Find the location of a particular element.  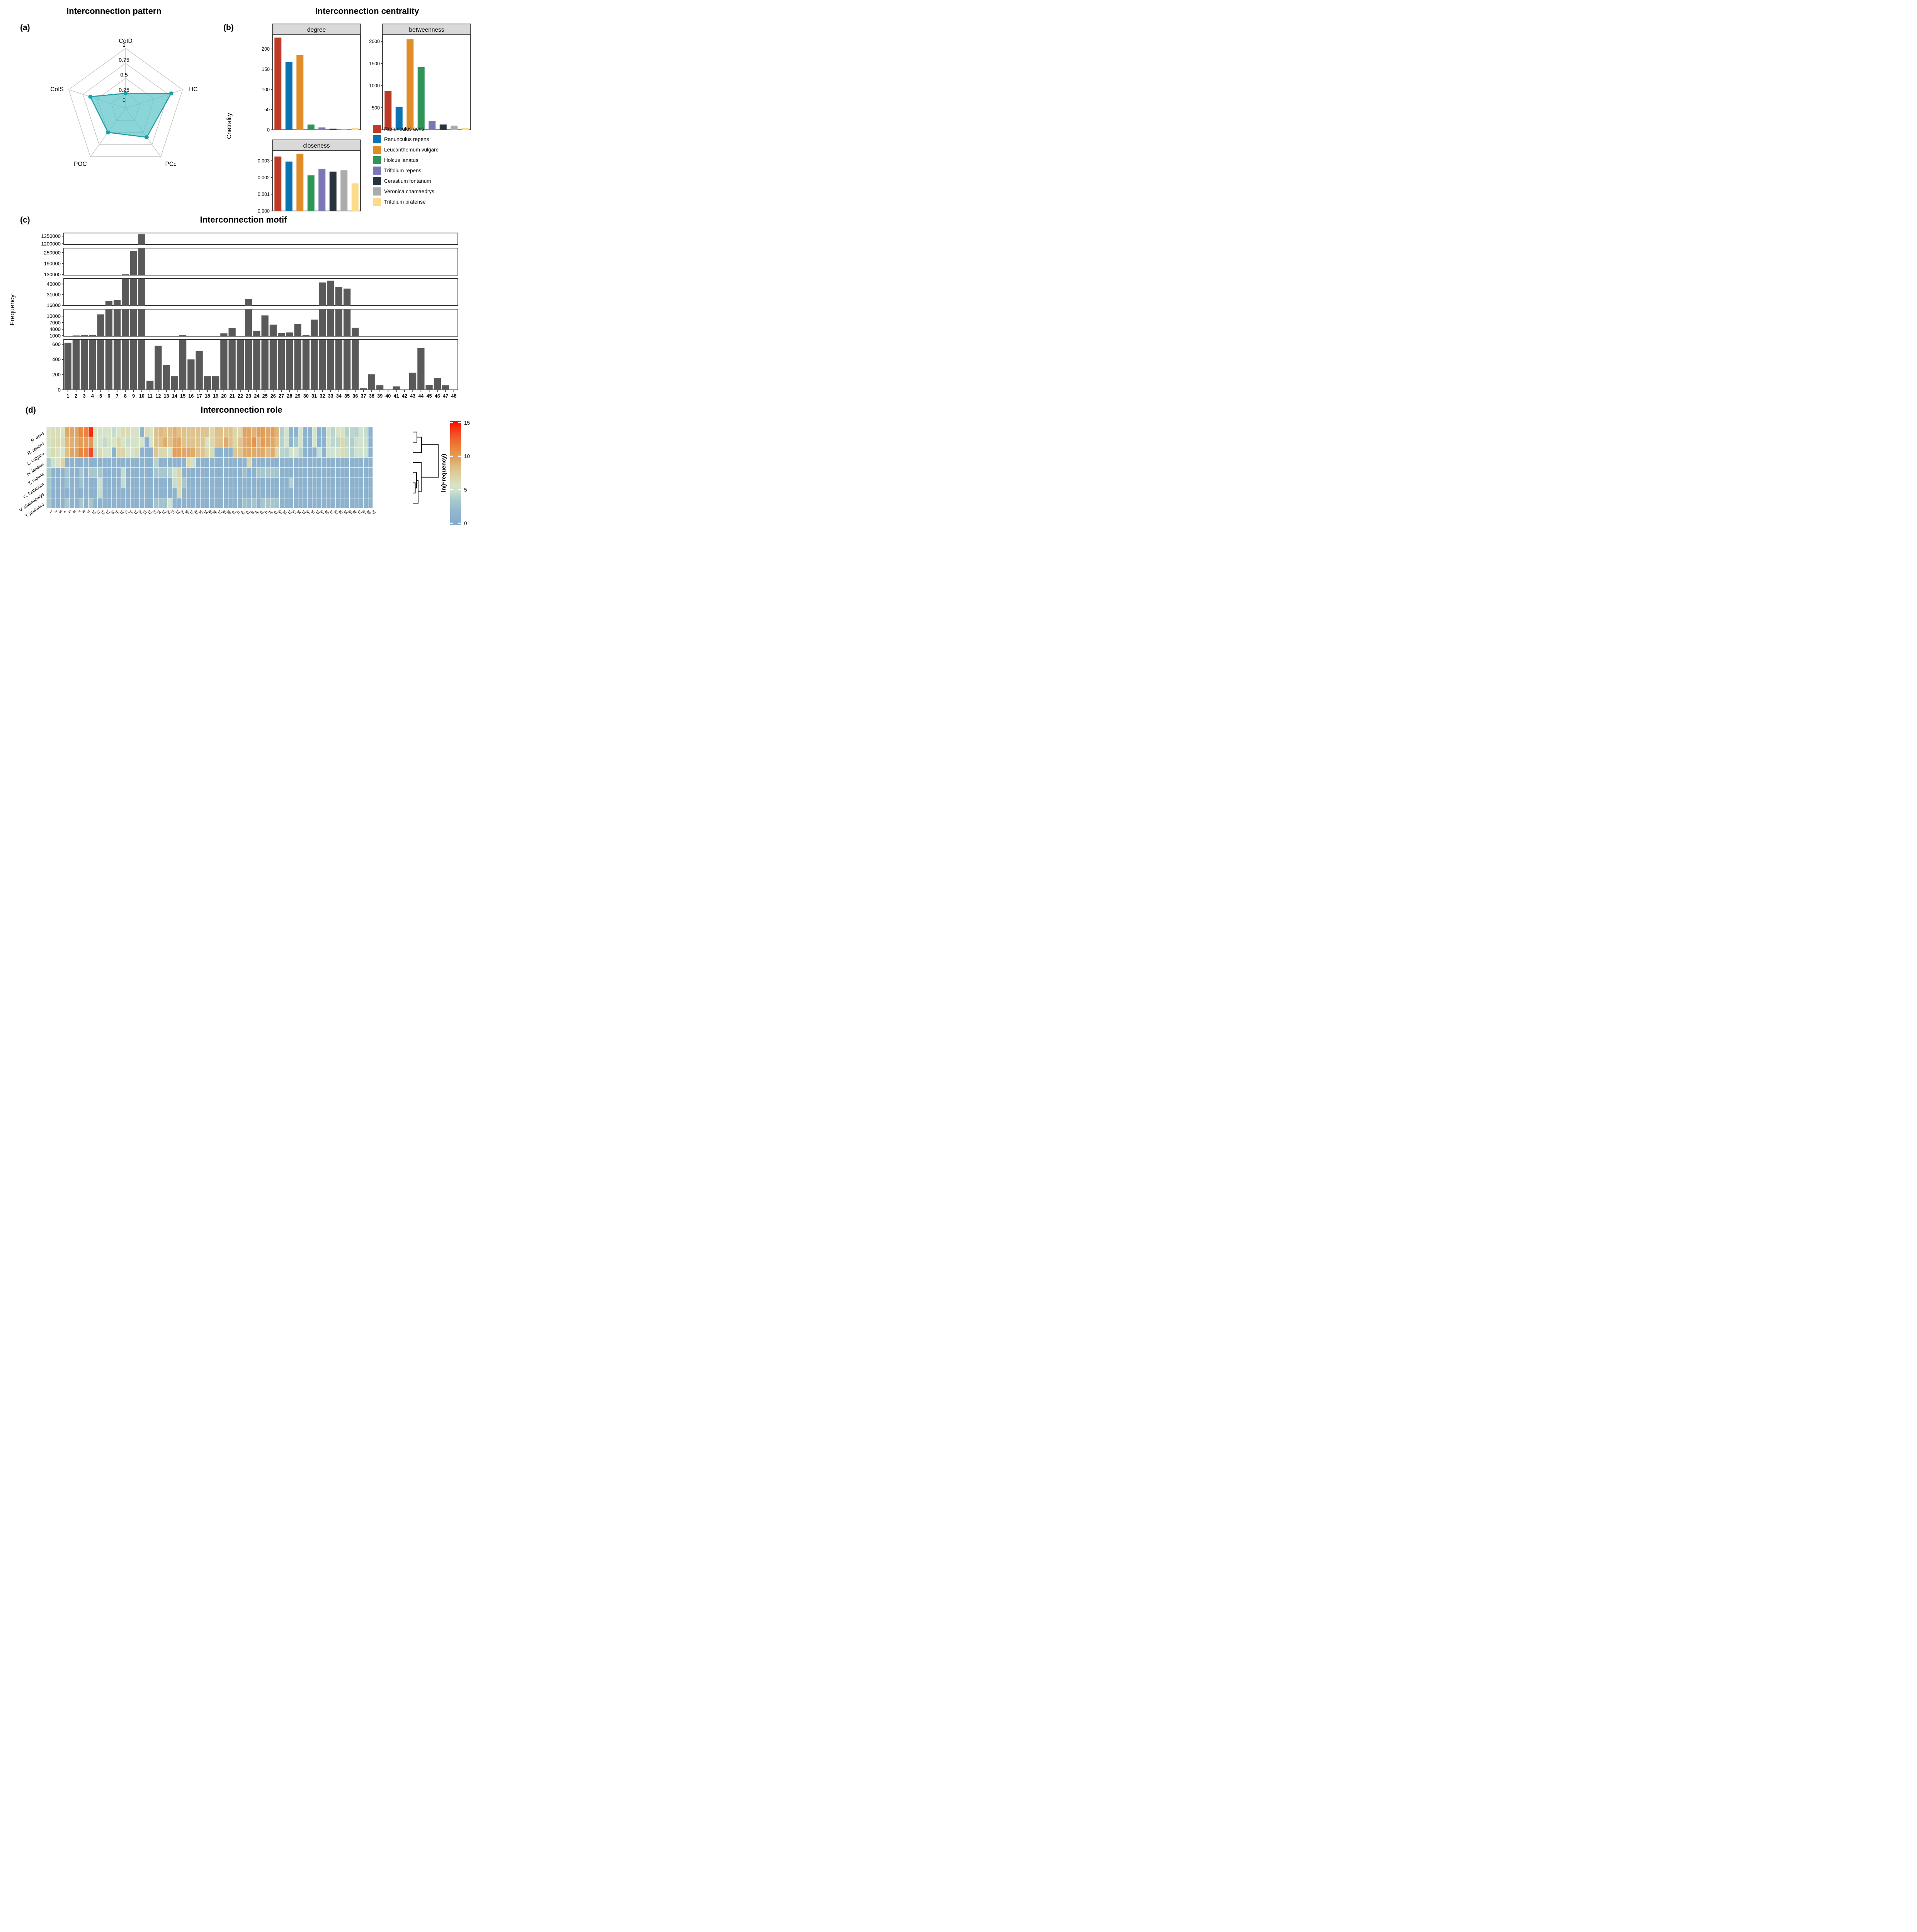

radar-ring-tick-label: 0.5 is located at coordinates (124, 75).